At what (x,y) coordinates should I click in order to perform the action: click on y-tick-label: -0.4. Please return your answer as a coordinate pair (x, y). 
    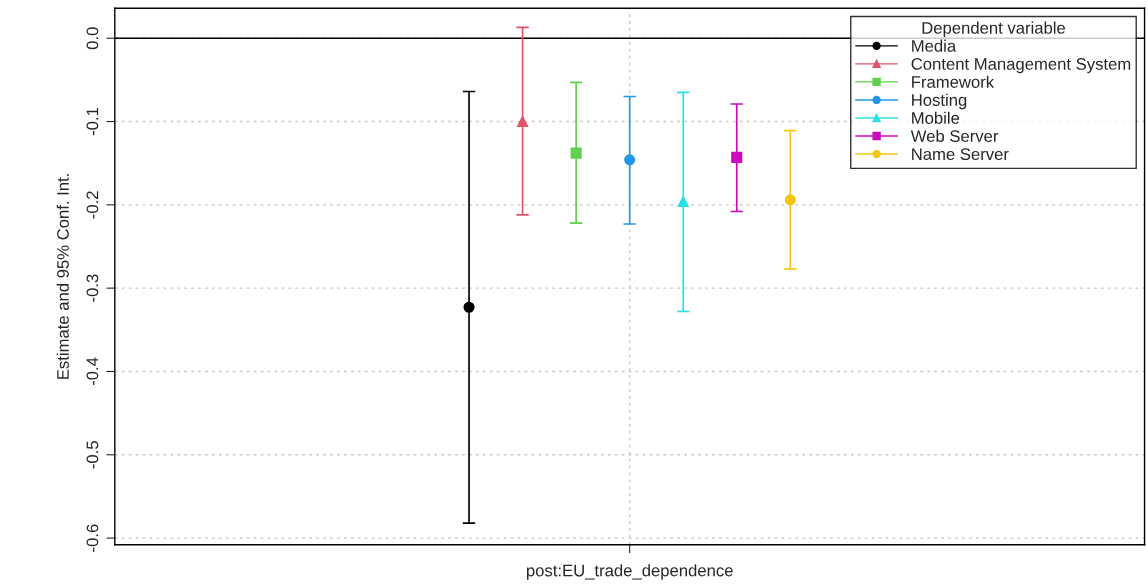
    Looking at the image, I should click on (92, 371).